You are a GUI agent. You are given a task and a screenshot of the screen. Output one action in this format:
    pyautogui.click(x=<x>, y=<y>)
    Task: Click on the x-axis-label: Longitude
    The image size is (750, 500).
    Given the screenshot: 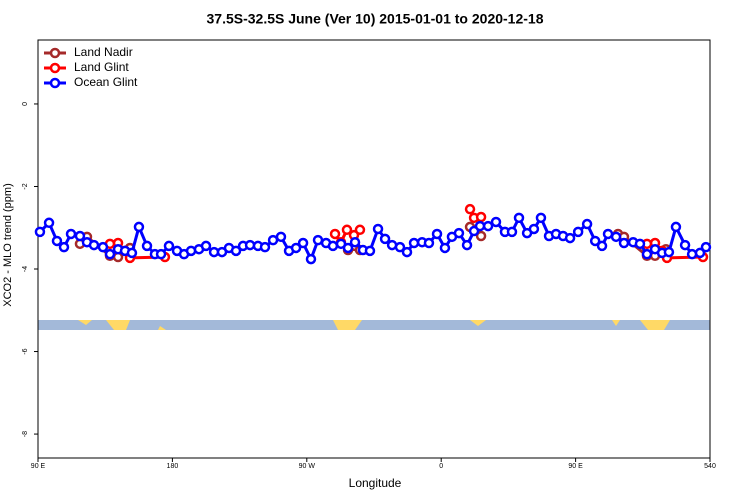 What is the action you would take?
    pyautogui.click(x=375, y=483)
    